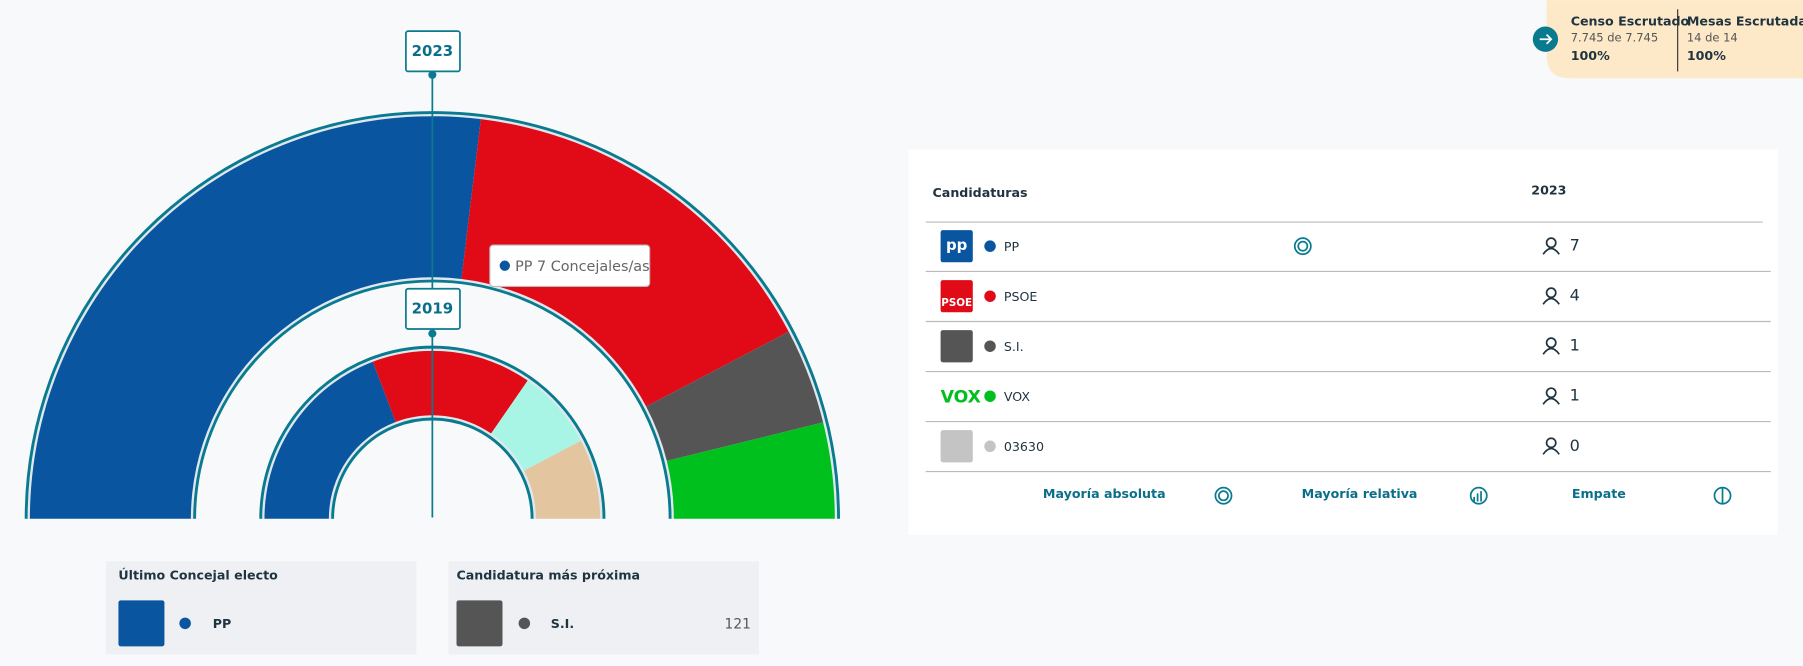  I want to click on party-logo: pp, so click(957, 245).